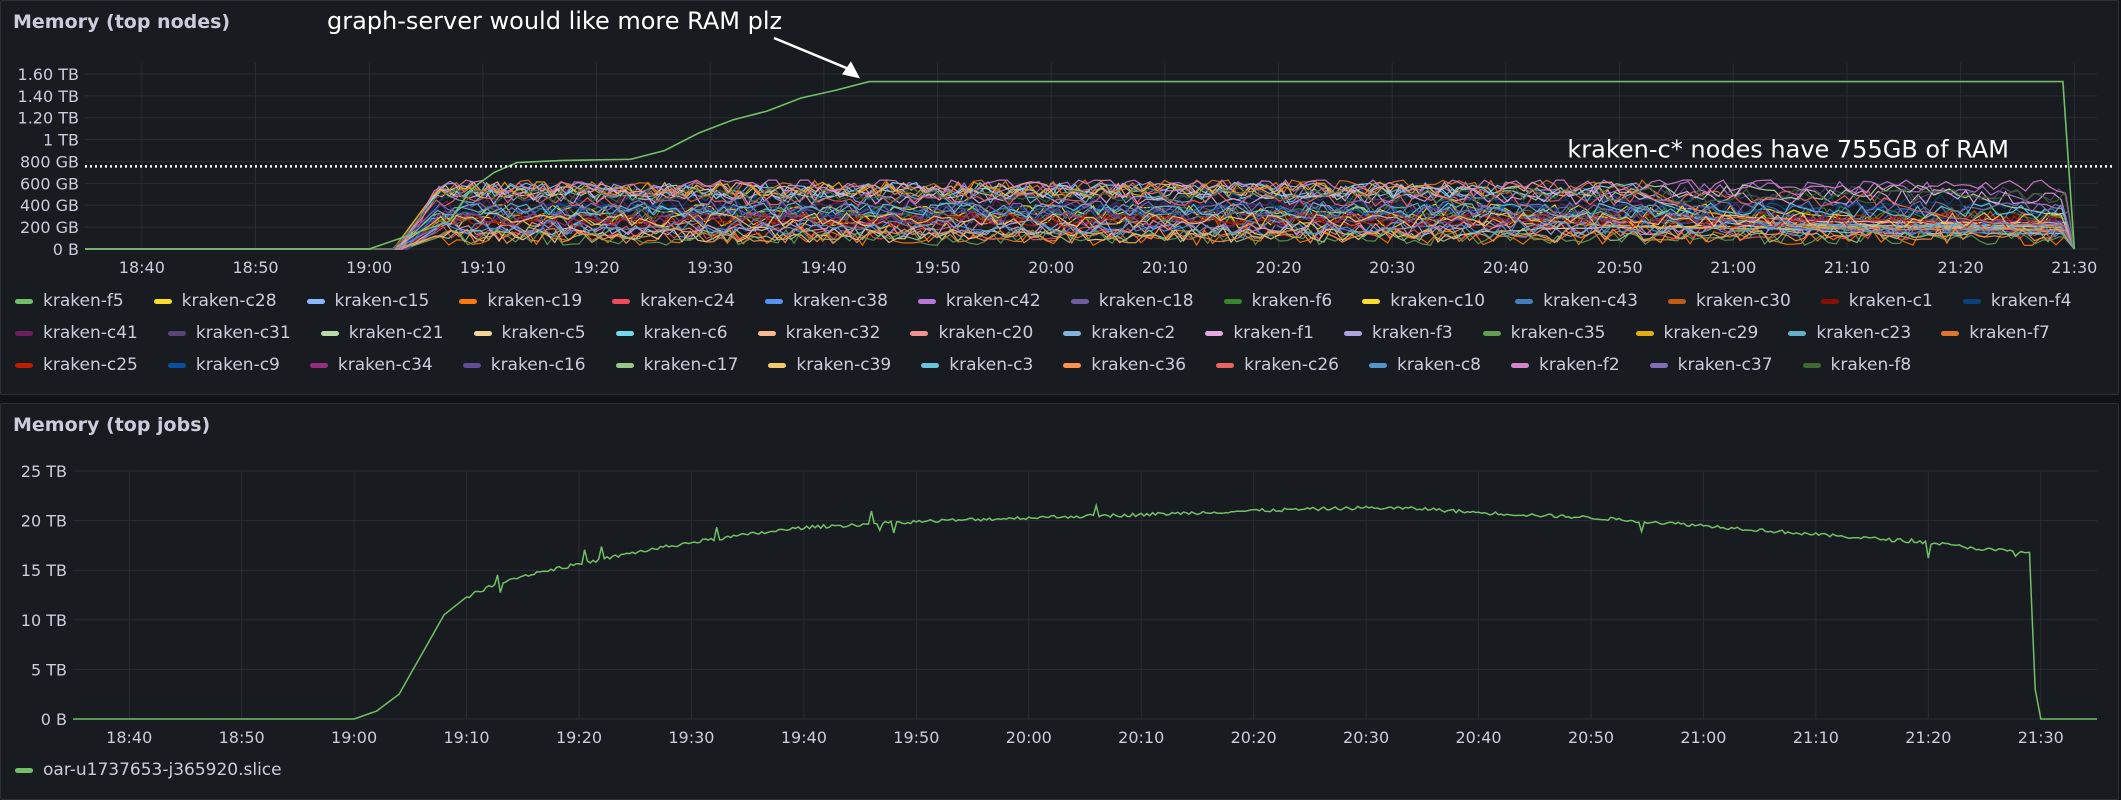  I want to click on nodes-legend-item: kraken-c20, so click(971, 333).